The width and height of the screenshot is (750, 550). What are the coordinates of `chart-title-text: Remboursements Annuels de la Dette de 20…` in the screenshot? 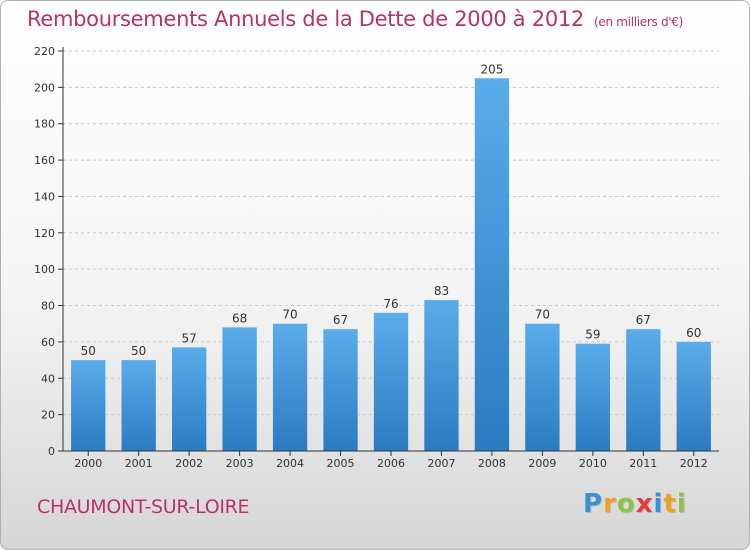 It's located at (305, 19).